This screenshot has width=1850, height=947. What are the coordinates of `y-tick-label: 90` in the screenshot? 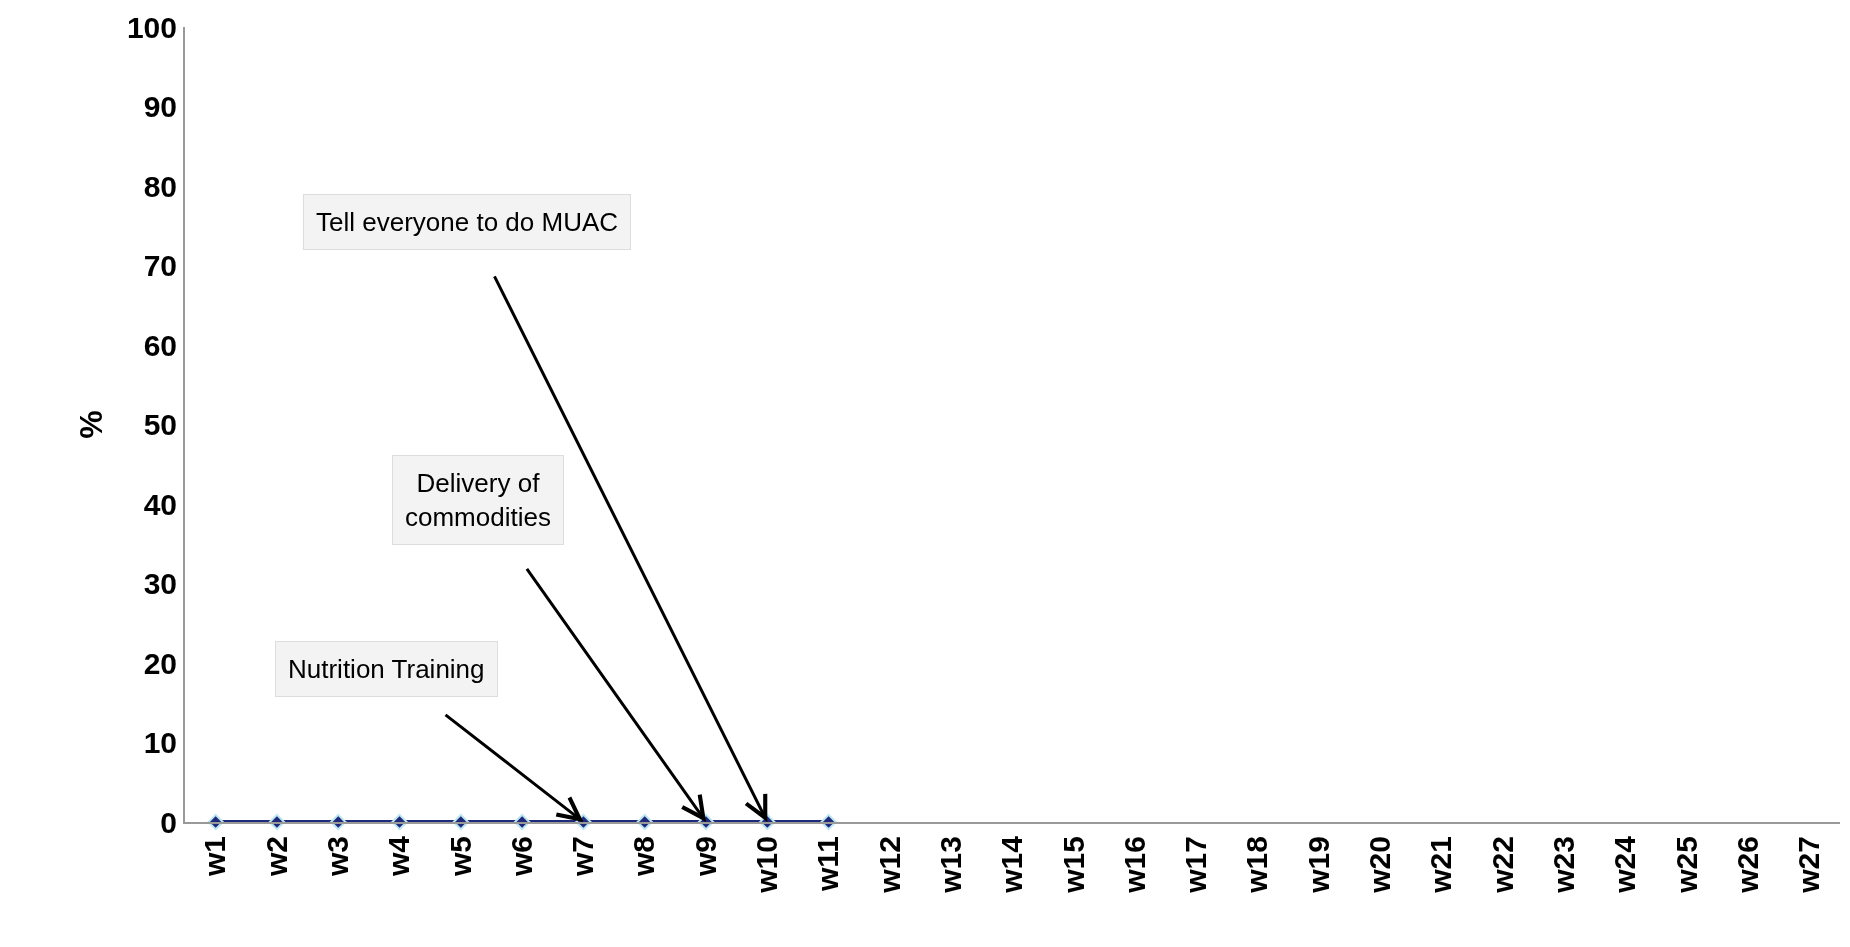 It's located at (160, 106).